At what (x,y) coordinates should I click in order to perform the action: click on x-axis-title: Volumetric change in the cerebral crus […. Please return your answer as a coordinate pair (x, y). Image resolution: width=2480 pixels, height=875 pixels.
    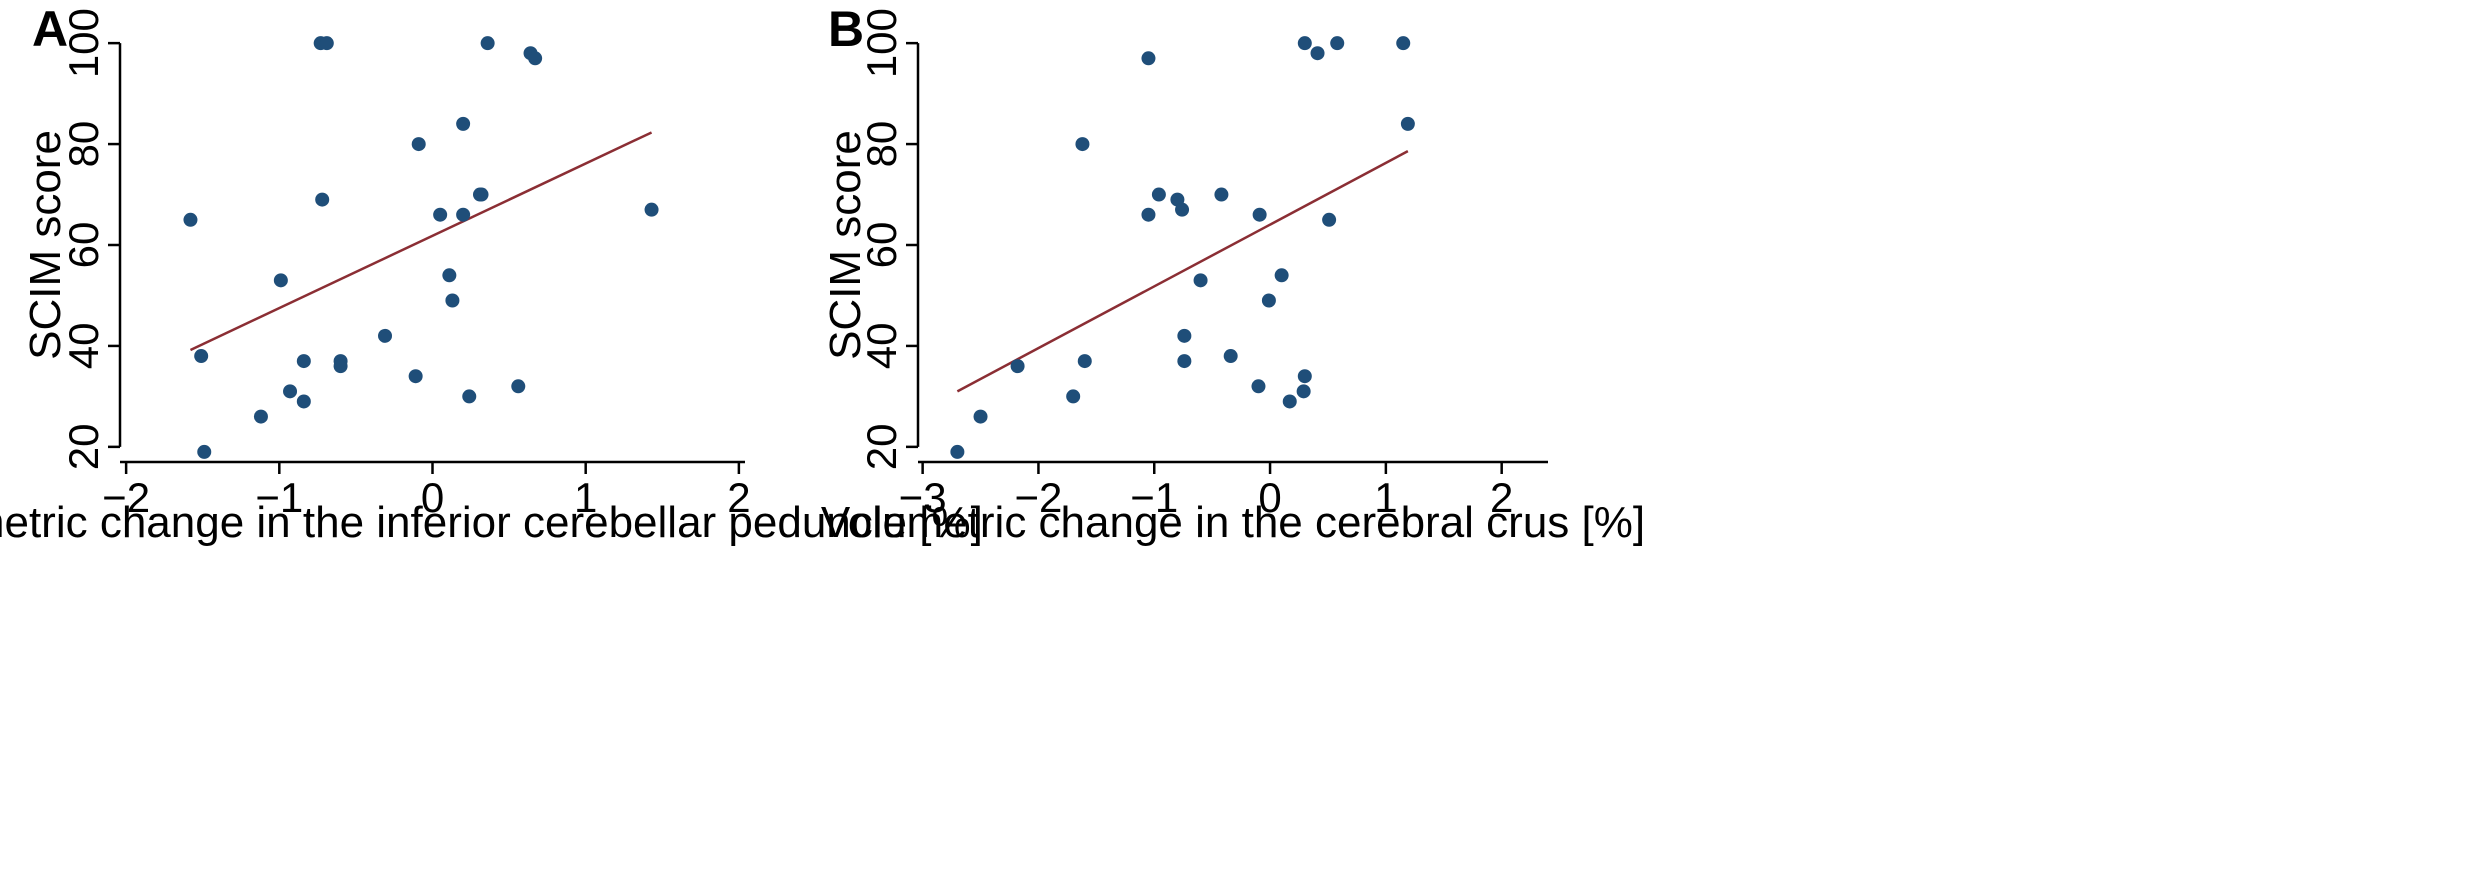
    Looking at the image, I should click on (1233, 522).